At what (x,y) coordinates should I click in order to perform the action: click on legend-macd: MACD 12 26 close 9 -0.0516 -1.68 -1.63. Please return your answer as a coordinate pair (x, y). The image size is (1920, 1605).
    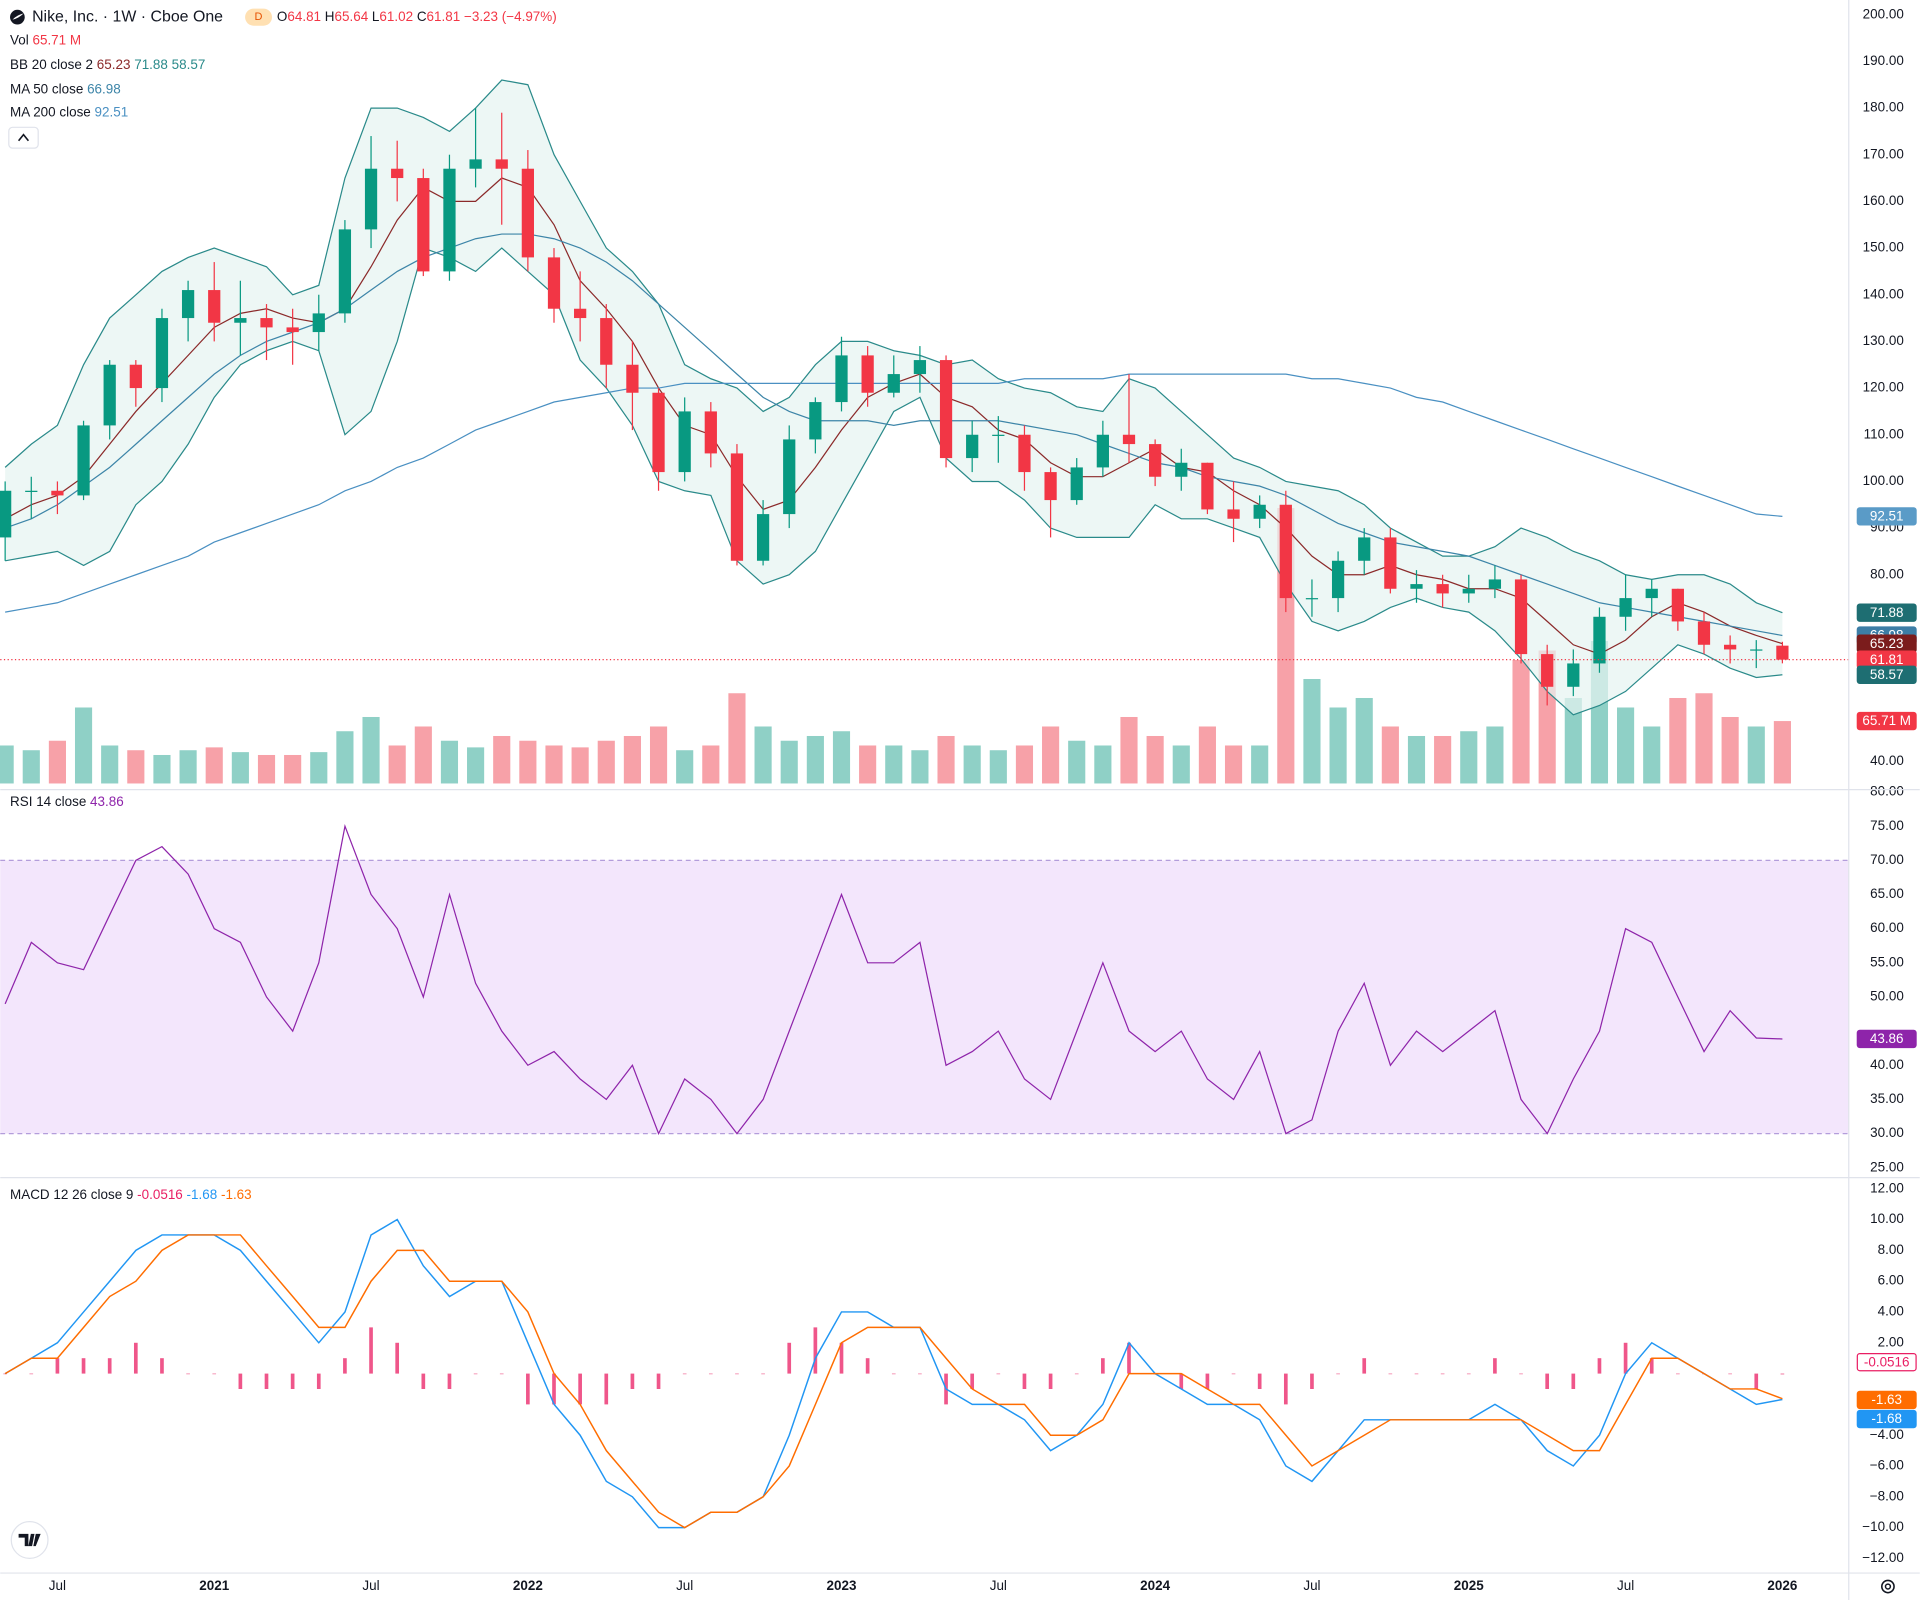
    Looking at the image, I should click on (131, 1193).